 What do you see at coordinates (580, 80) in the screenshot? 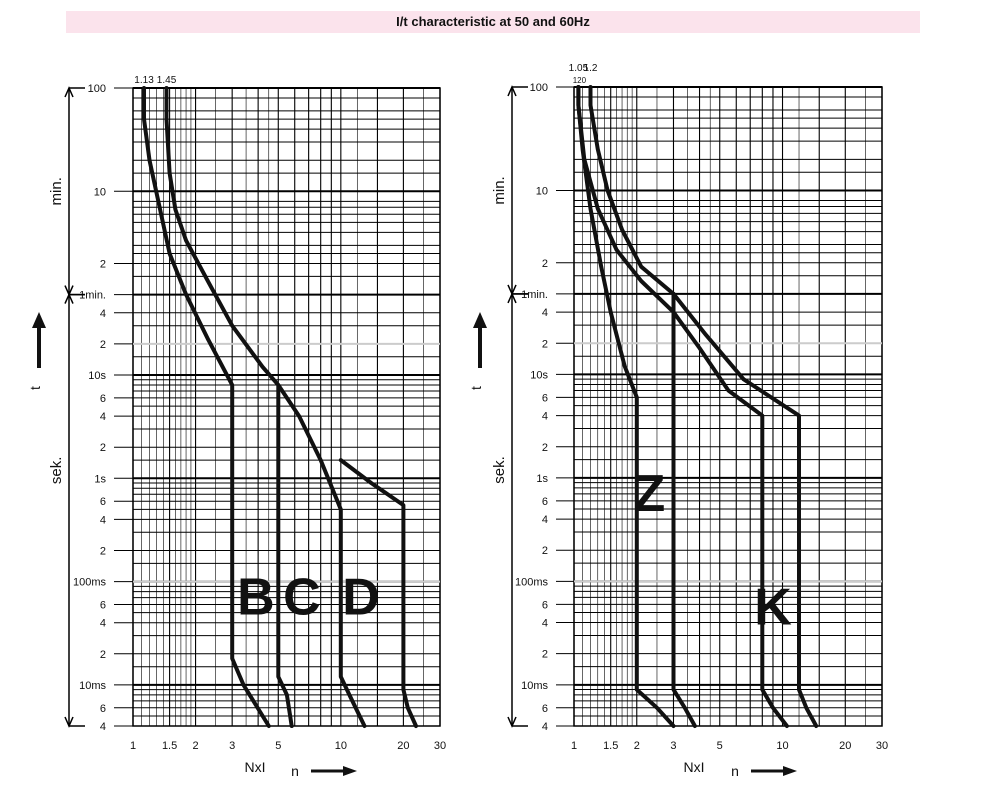
I see `top-label: 120` at bounding box center [580, 80].